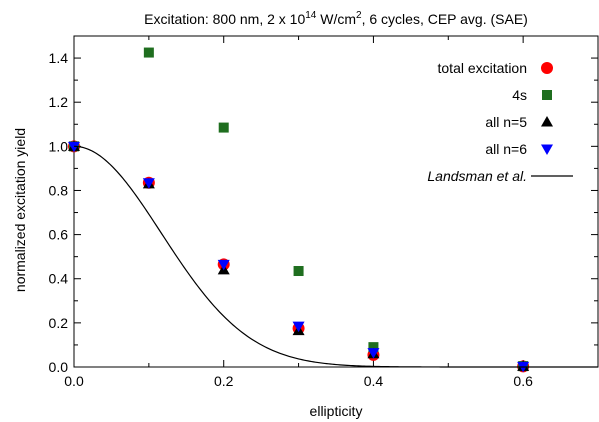 The height and width of the screenshot is (422, 599). What do you see at coordinates (59, 323) in the screenshot?
I see `y-tick-label: 0.2` at bounding box center [59, 323].